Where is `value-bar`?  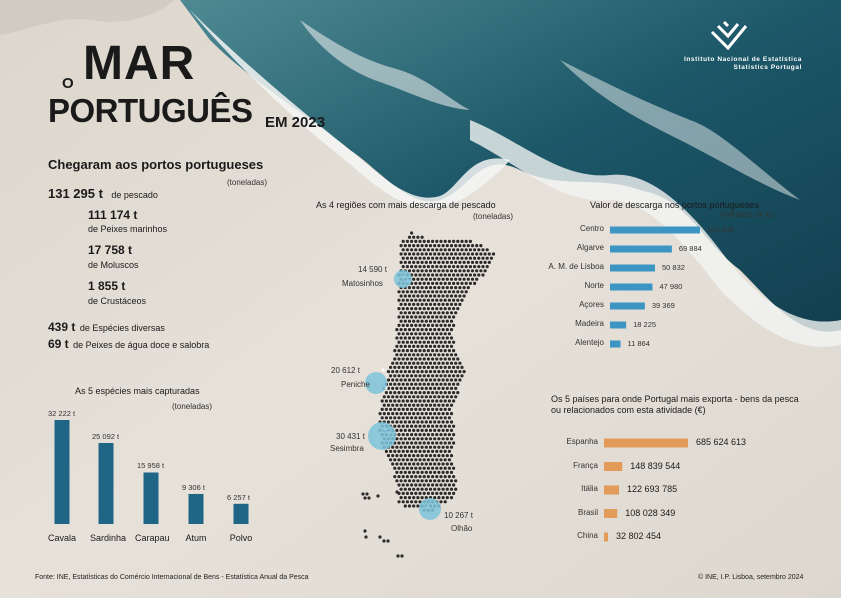 value-bar is located at coordinates (627, 306).